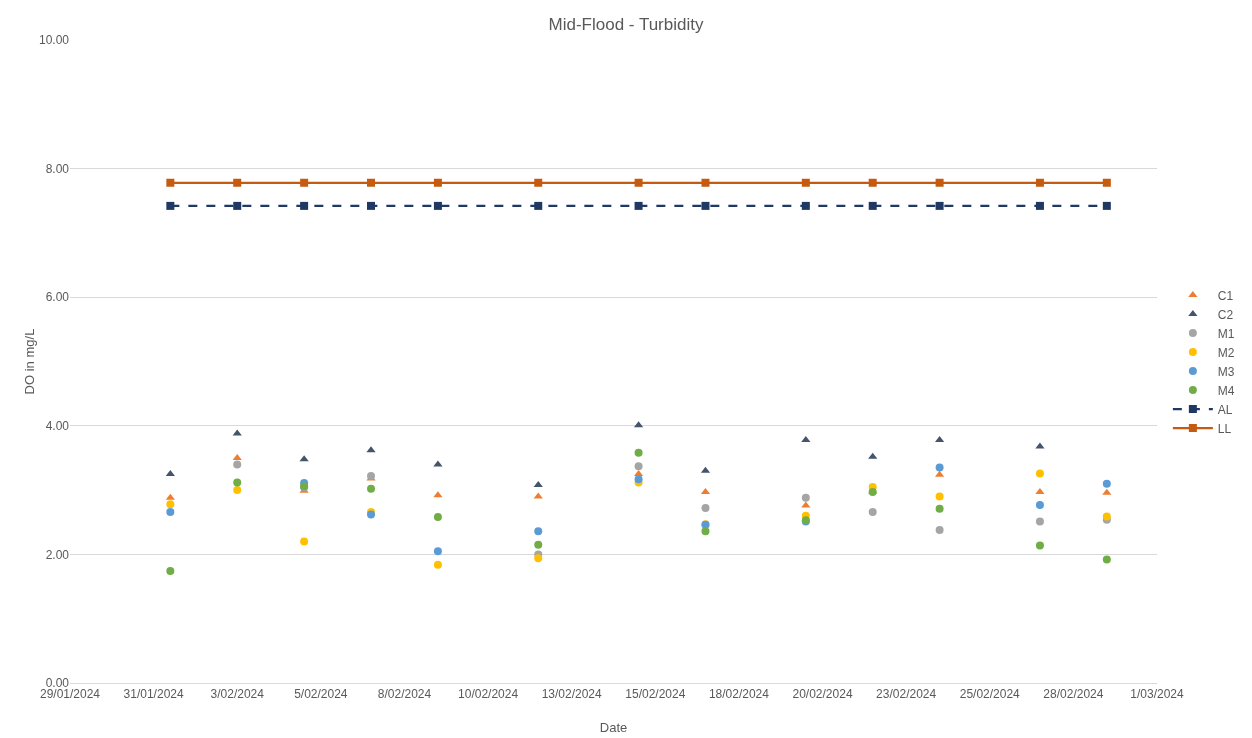 The width and height of the screenshot is (1252, 738). Describe the element at coordinates (57, 168) in the screenshot. I see `y-tick-label: 8.00` at that location.